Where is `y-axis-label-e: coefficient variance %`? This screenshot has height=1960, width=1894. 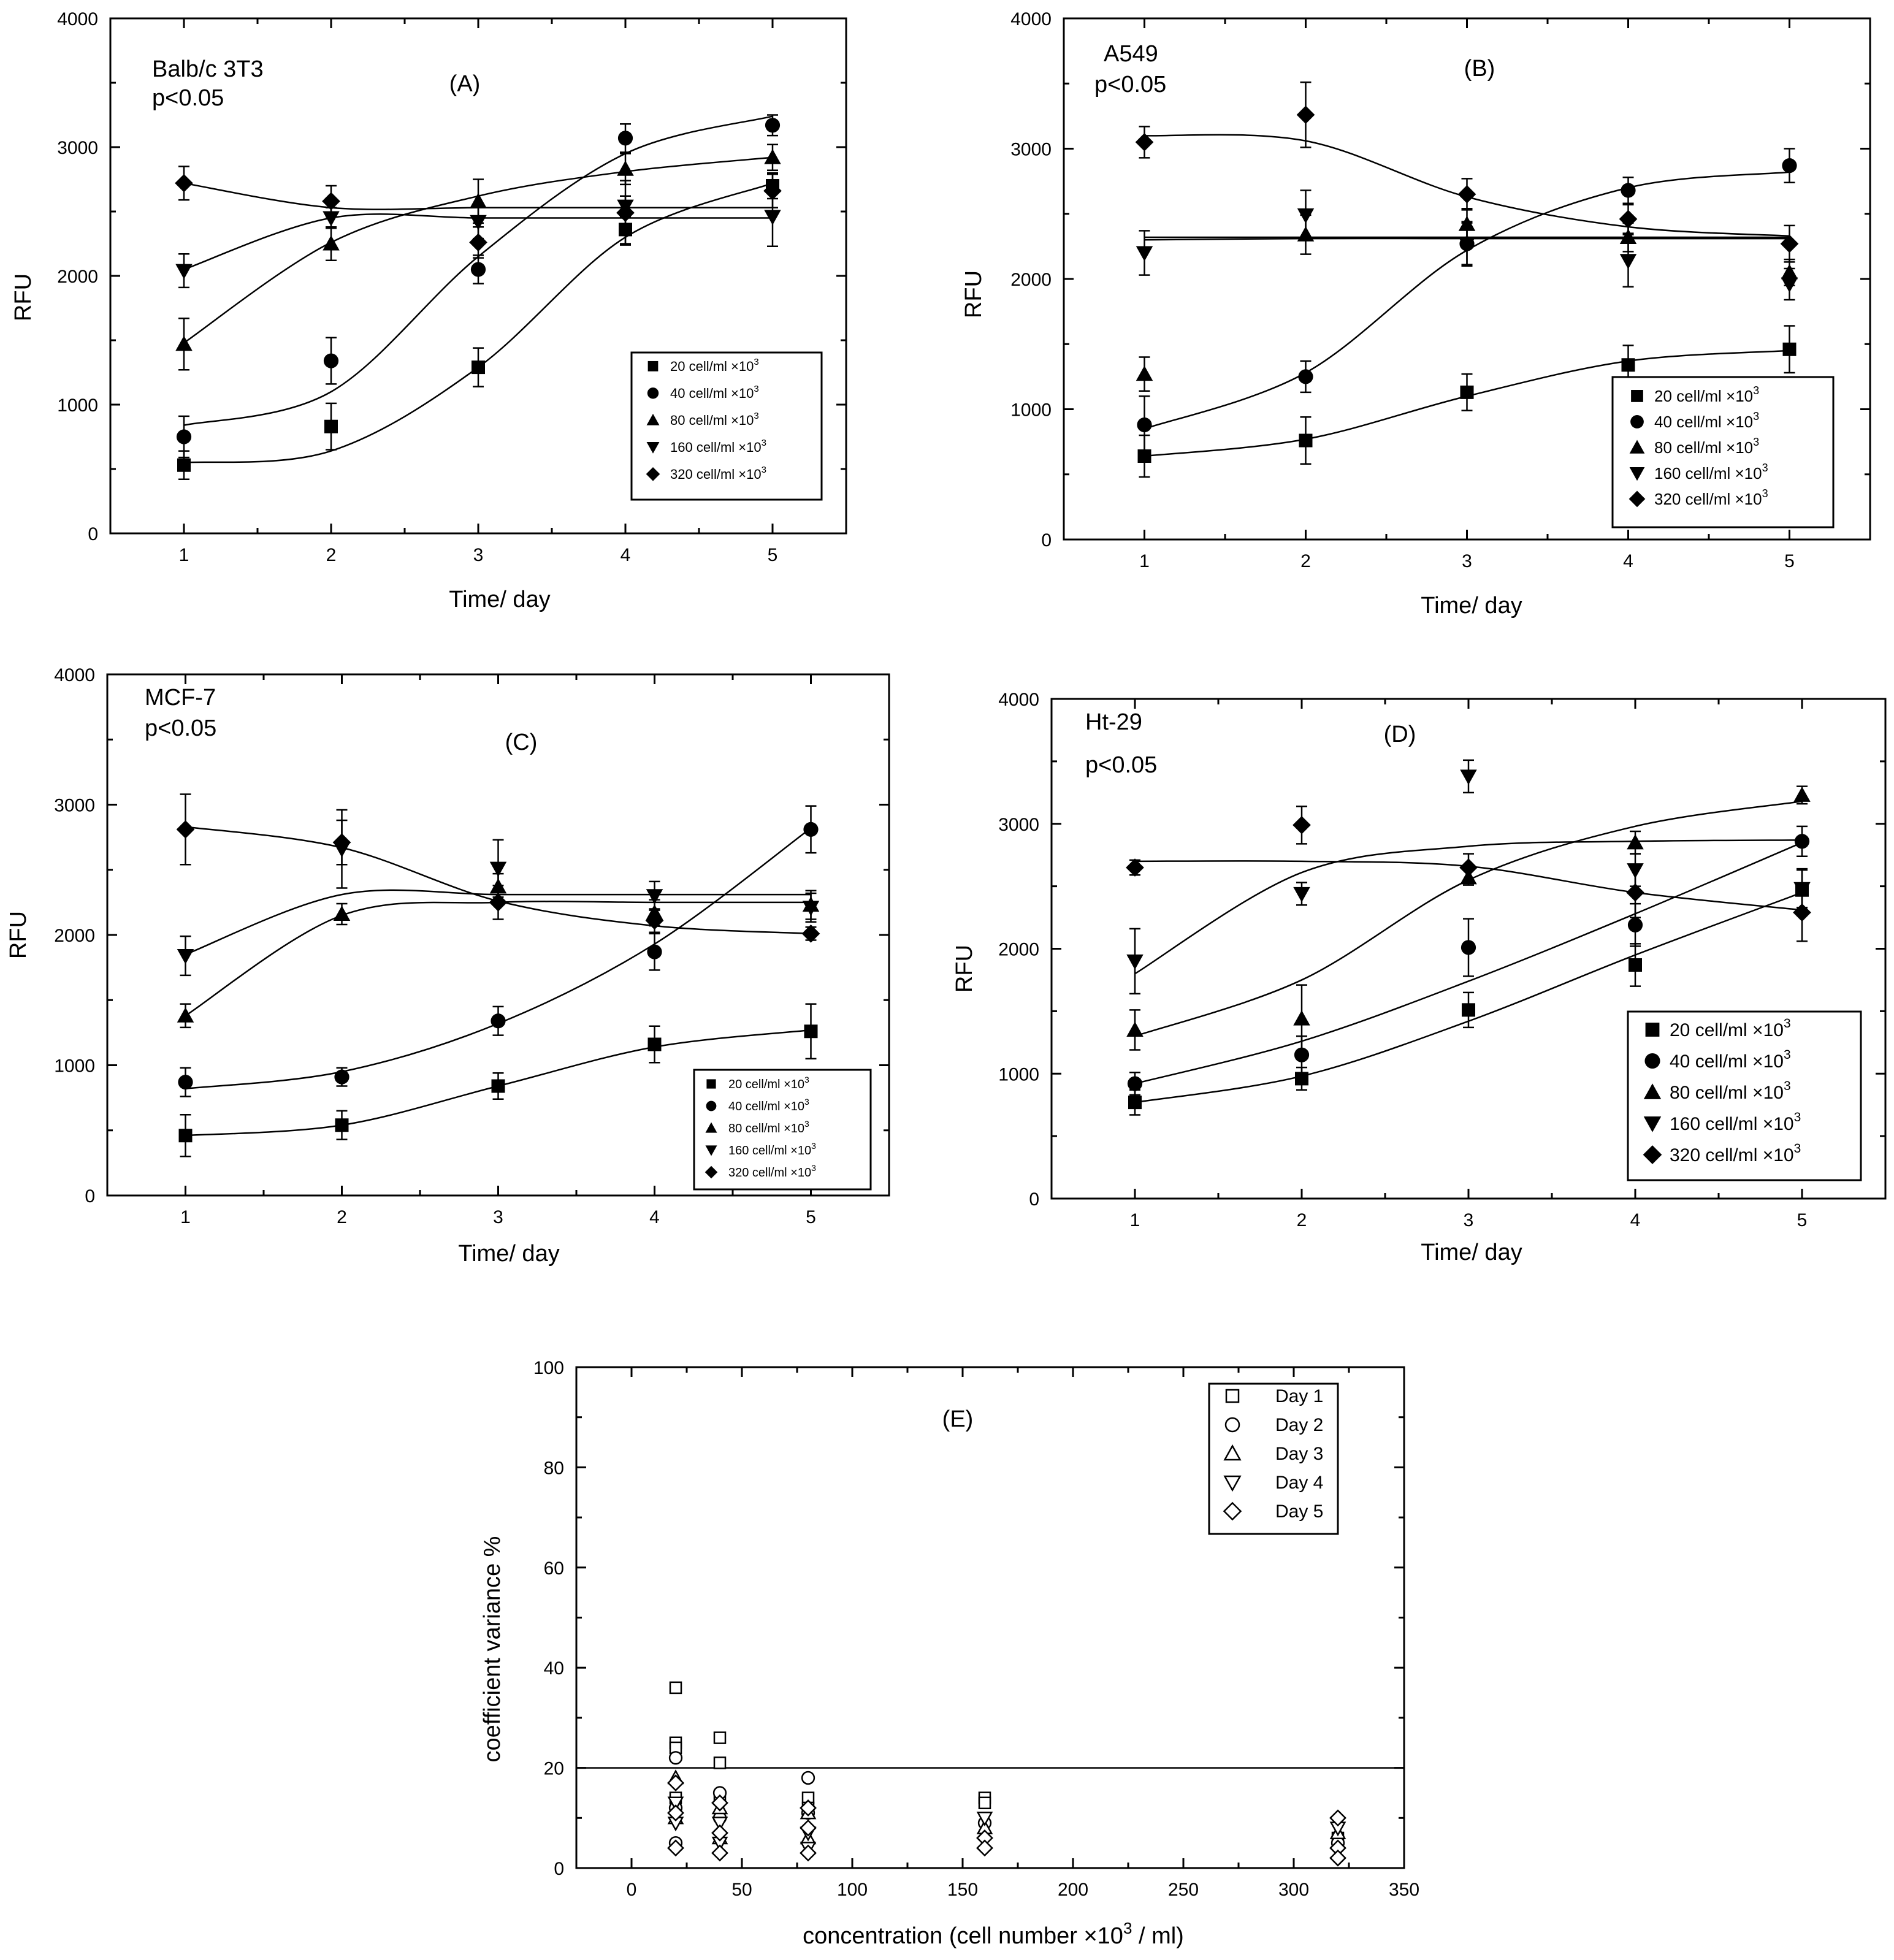 y-axis-label-e: coefficient variance % is located at coordinates (492, 1649).